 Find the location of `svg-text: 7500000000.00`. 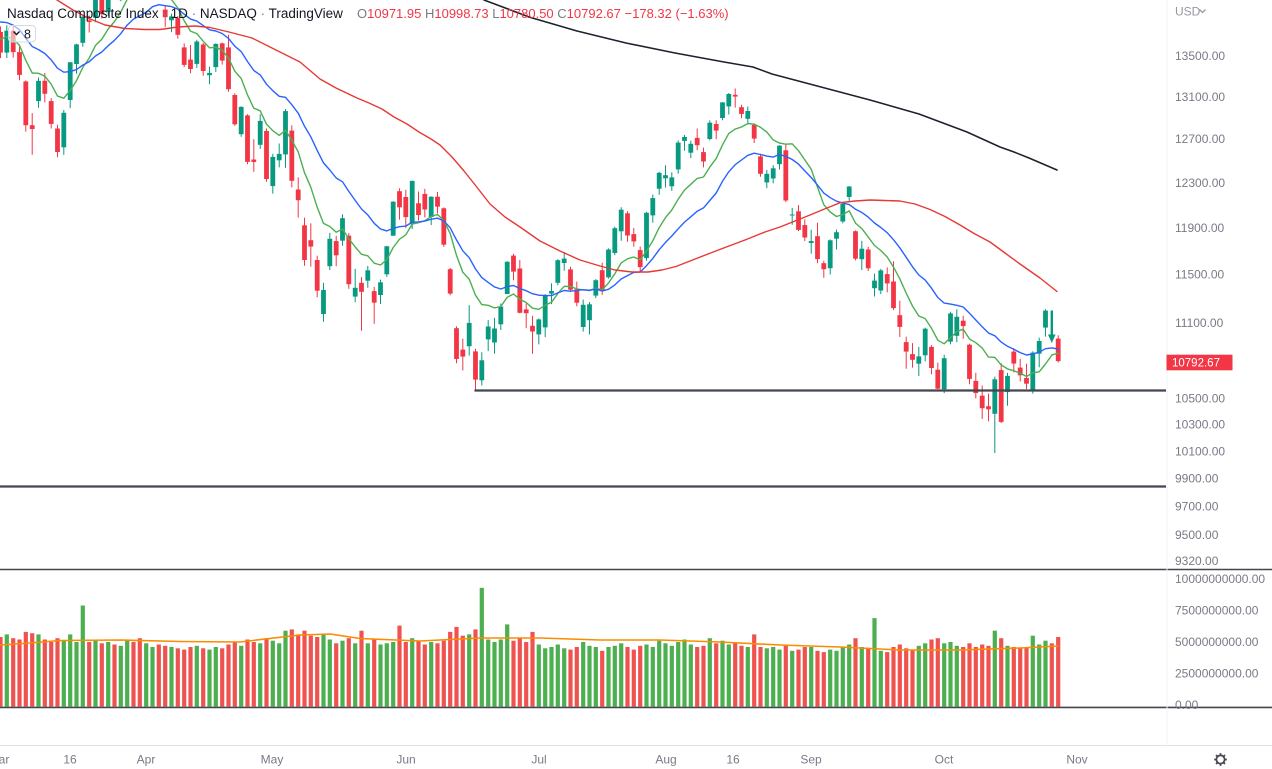

svg-text: 7500000000.00 is located at coordinates (1217, 611).